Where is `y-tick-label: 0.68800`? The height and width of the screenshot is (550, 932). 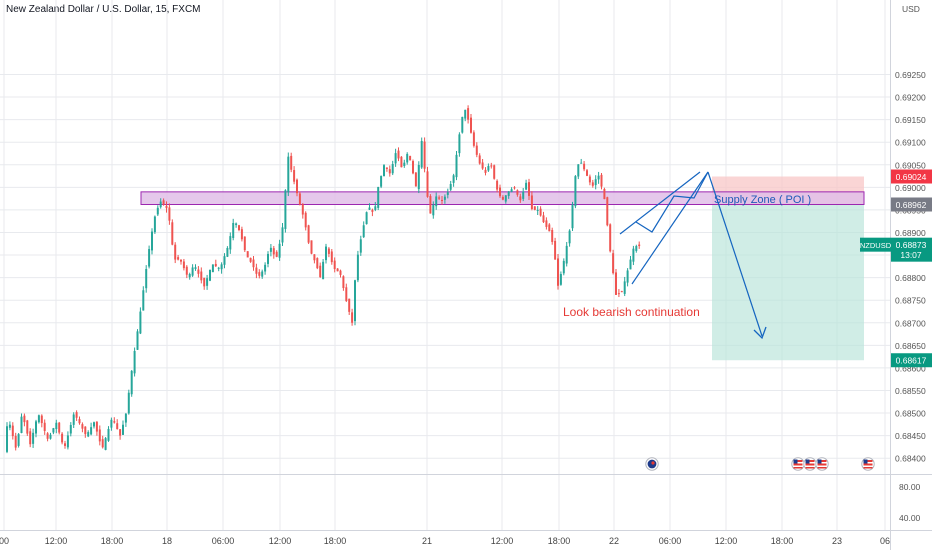 y-tick-label: 0.68800 is located at coordinates (910, 278).